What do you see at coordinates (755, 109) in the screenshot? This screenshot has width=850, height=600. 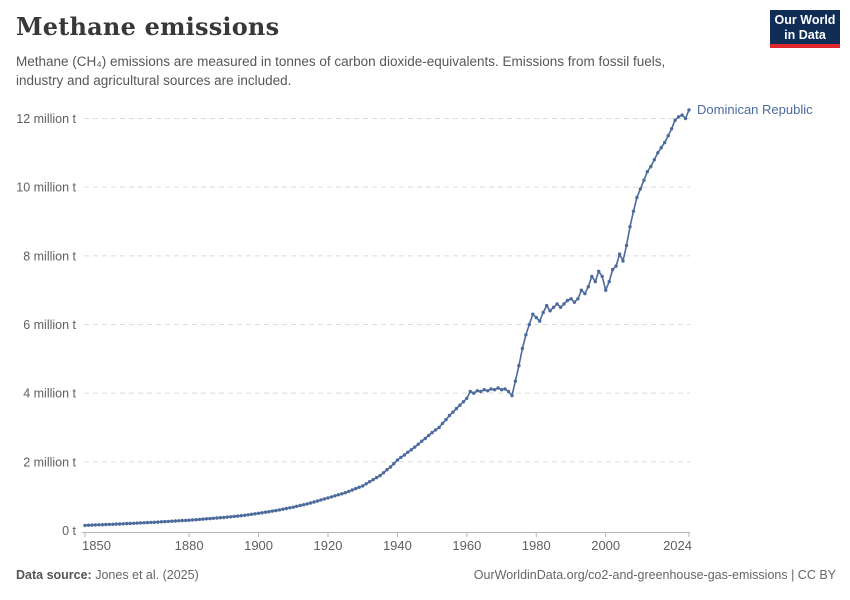 I see `entity-label: Dominican Republic` at bounding box center [755, 109].